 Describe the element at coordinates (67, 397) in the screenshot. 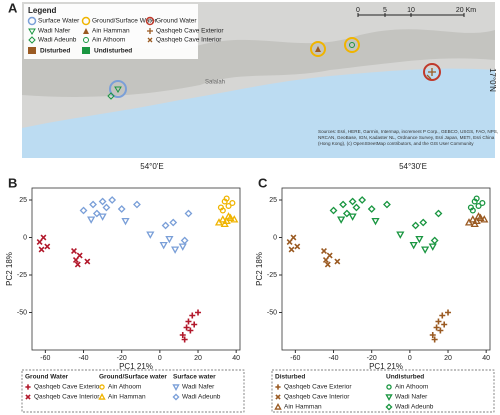

I see `legend-label: Qashqeb Cave Interior` at that location.